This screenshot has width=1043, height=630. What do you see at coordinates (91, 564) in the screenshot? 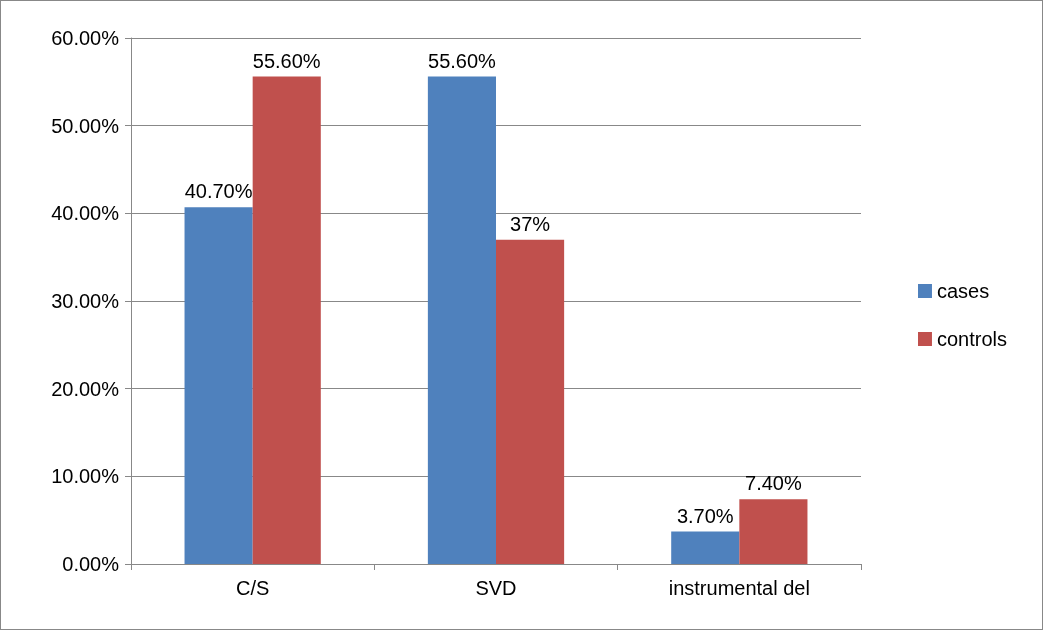
I see `y-tick-label: 0.00%` at bounding box center [91, 564].